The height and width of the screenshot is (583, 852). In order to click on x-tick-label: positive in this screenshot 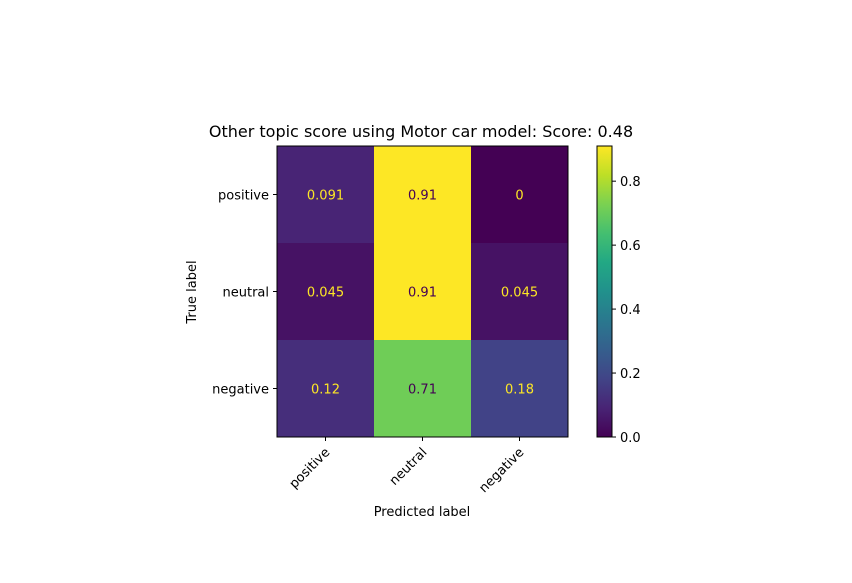, I will do `click(310, 468)`.